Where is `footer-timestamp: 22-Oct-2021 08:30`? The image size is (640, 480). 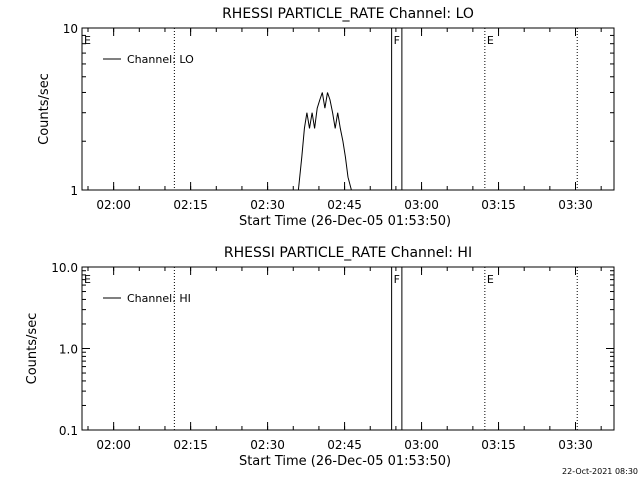
footer-timestamp: 22-Oct-2021 08:30 is located at coordinates (600, 471).